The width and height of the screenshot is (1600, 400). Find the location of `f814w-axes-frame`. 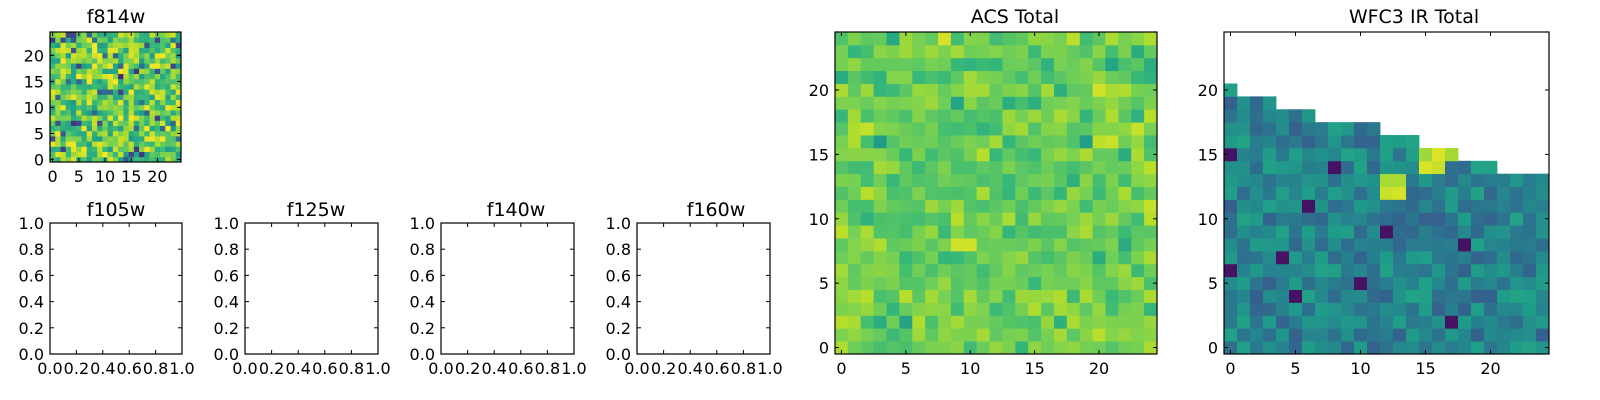

f814w-axes-frame is located at coordinates (115, 97).